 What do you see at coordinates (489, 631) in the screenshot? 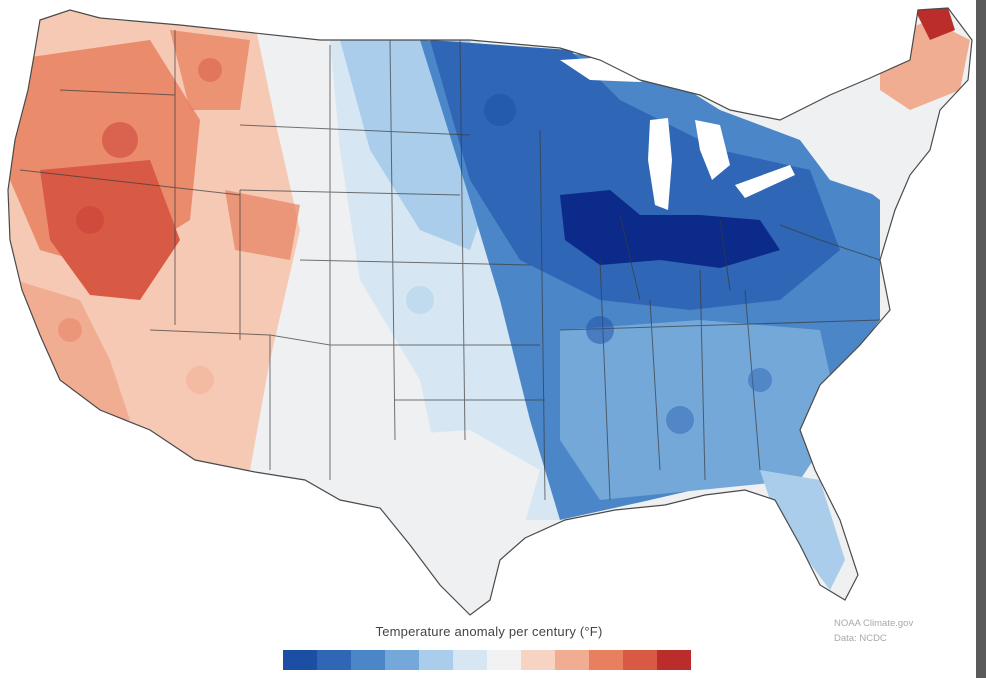
I see `legend-title: Temperature anomaly per century (°F)` at bounding box center [489, 631].